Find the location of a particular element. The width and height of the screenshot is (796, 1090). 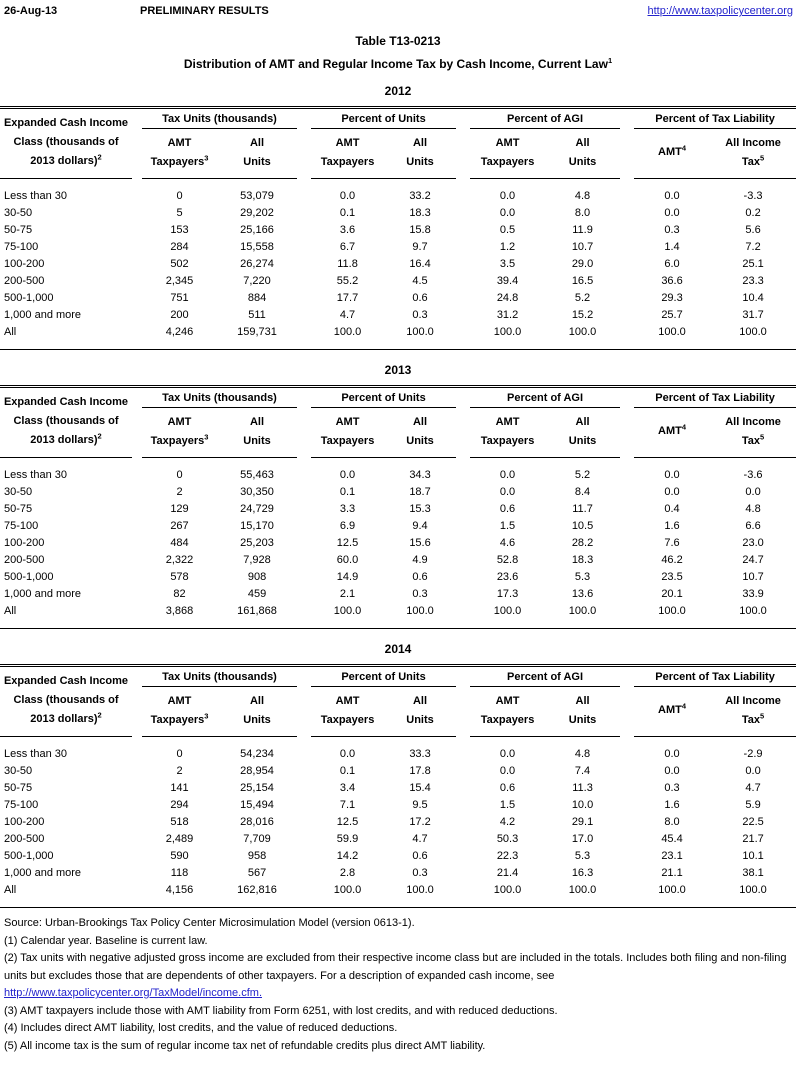

row-label: 1,000 and more is located at coordinates (43, 594).